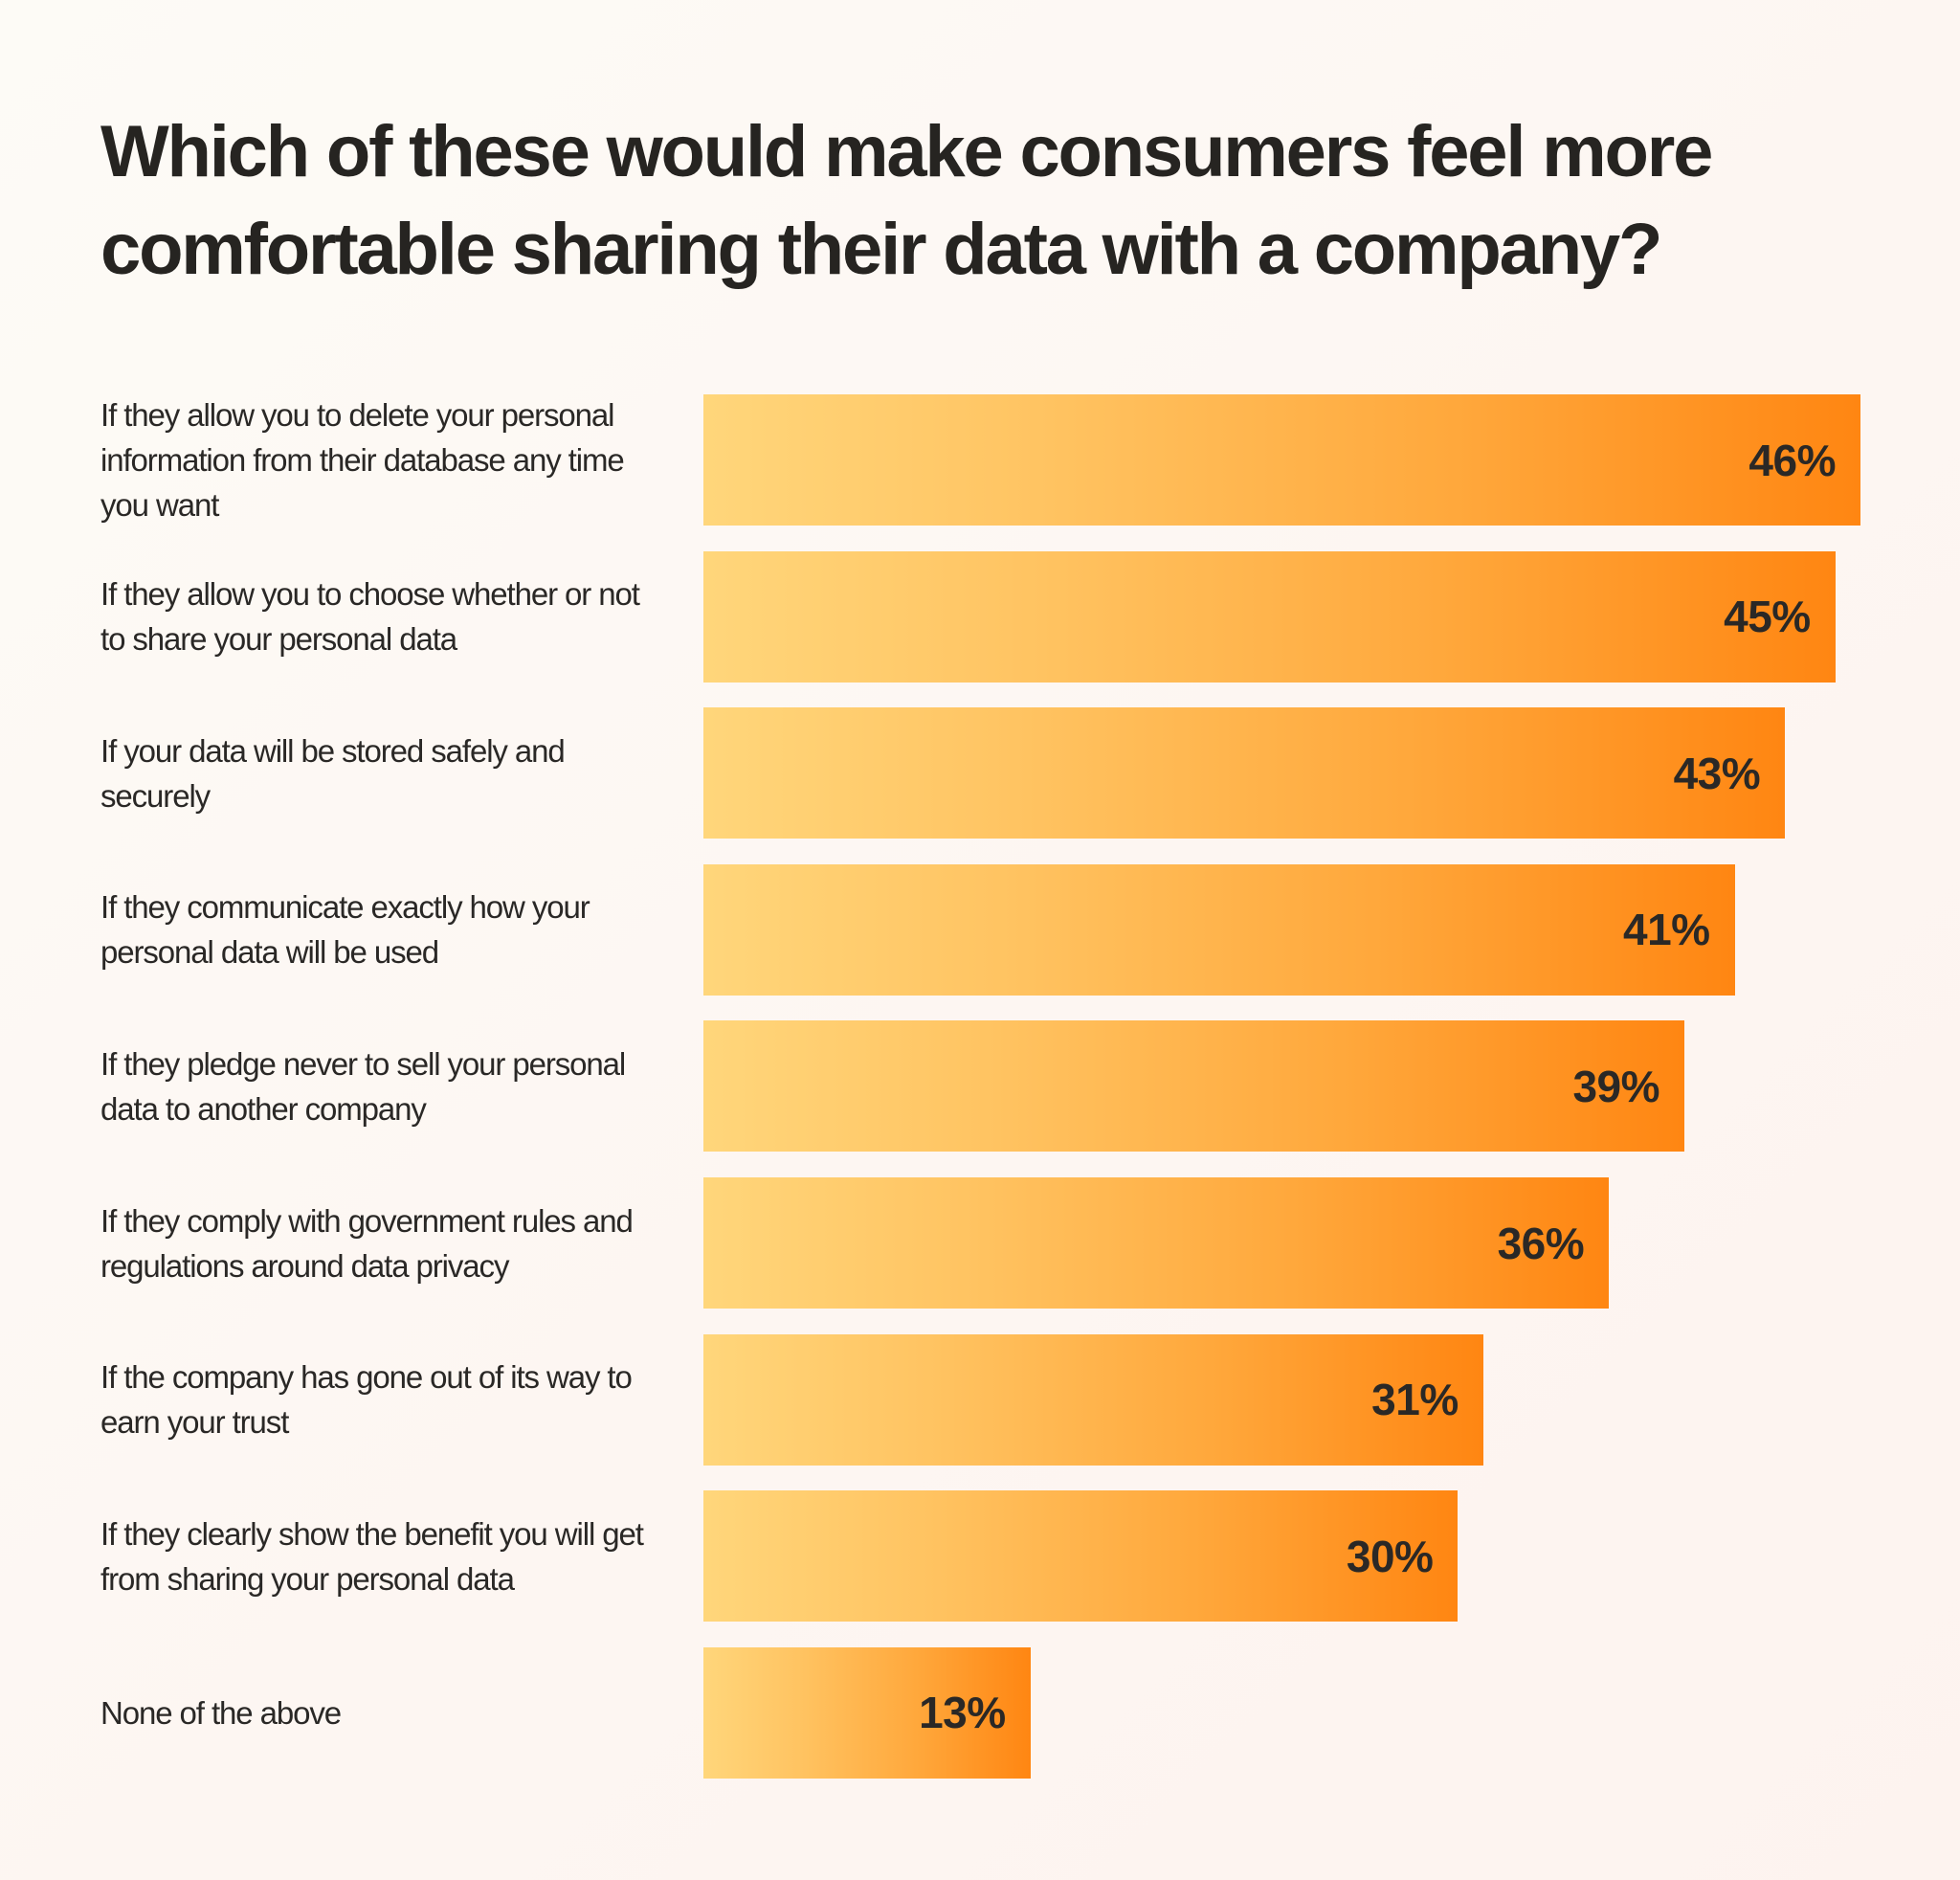 Image resolution: width=1960 pixels, height=1880 pixels. What do you see at coordinates (1157, 1243) in the screenshot?
I see `bar: 36%` at bounding box center [1157, 1243].